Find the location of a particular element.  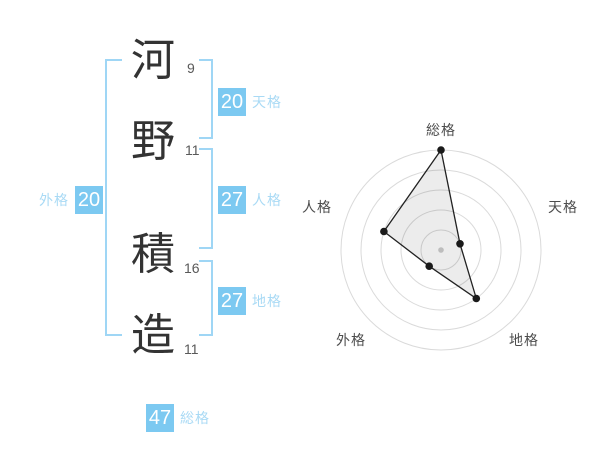

chikaku-value-box: 27 is located at coordinates (232, 301).